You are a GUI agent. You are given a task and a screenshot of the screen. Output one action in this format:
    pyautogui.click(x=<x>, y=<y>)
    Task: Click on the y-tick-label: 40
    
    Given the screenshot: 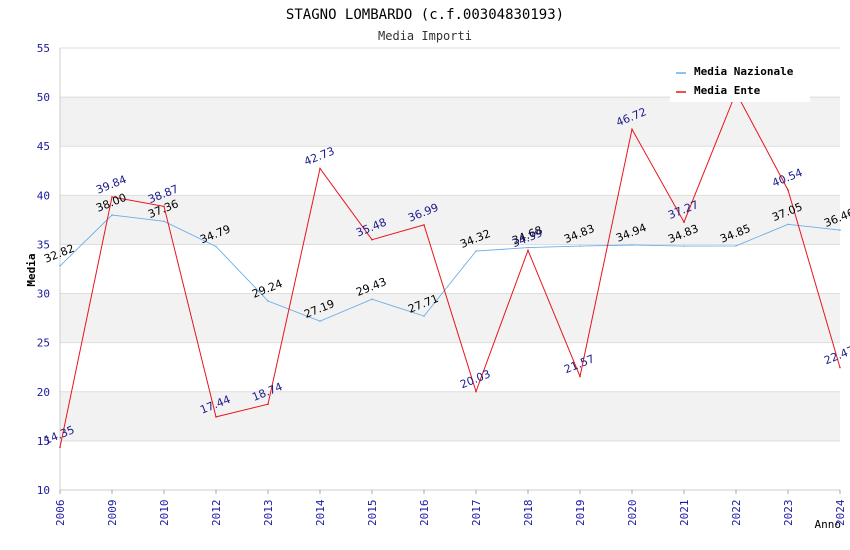 What is the action you would take?
    pyautogui.click(x=43, y=195)
    